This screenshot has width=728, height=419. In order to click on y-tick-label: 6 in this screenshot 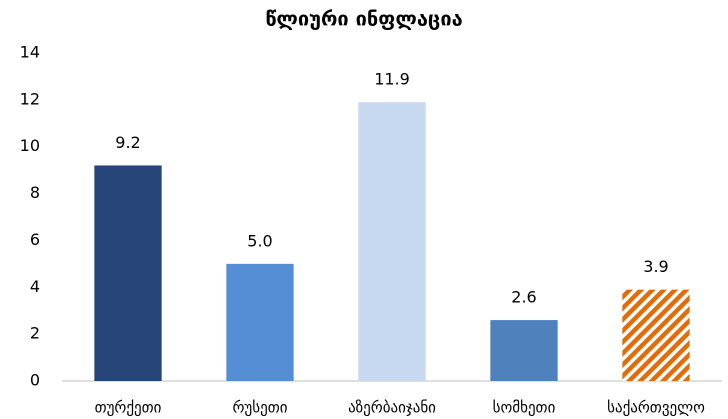, I will do `click(35, 239)`.